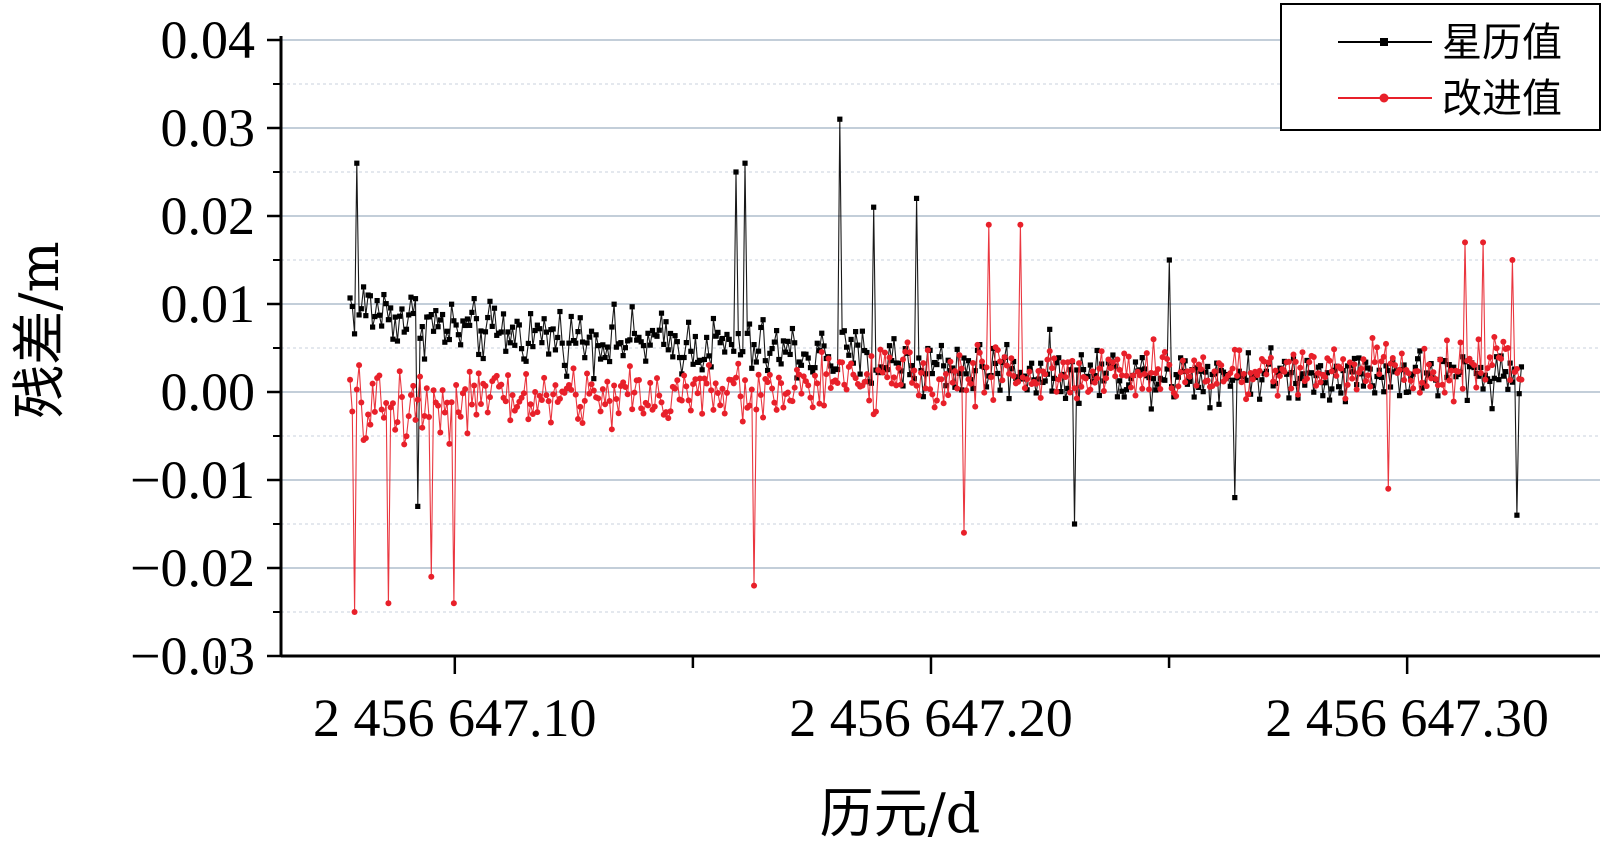  Describe the element at coordinates (900, 813) in the screenshot. I see `x-axis-title: 历元/d` at that location.